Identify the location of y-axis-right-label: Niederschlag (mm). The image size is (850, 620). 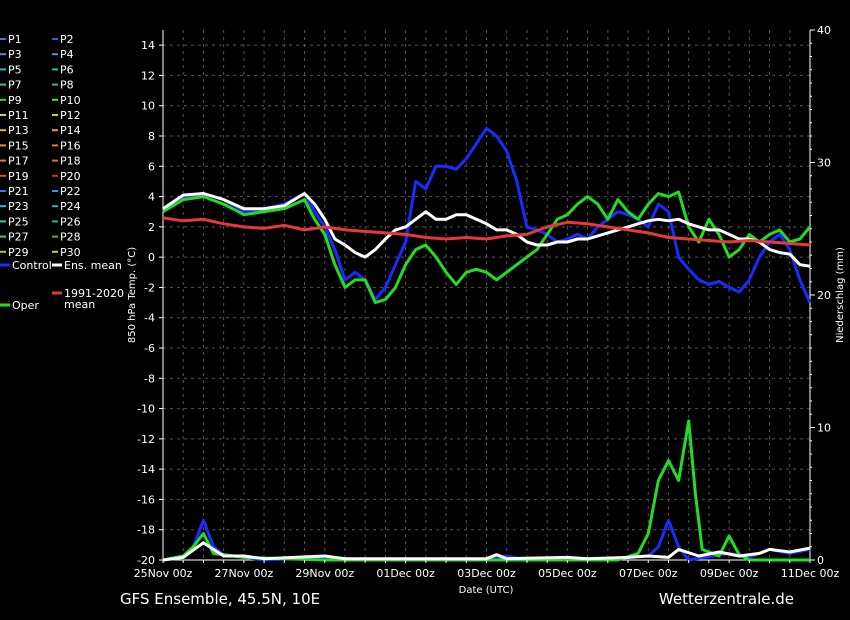
(840, 295).